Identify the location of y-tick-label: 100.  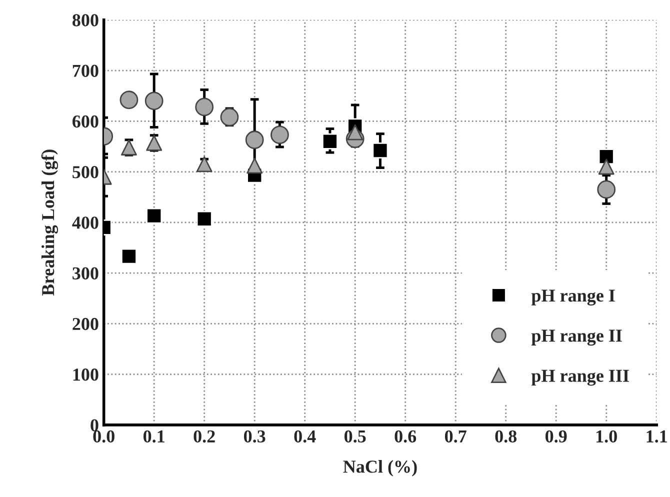
(85, 374).